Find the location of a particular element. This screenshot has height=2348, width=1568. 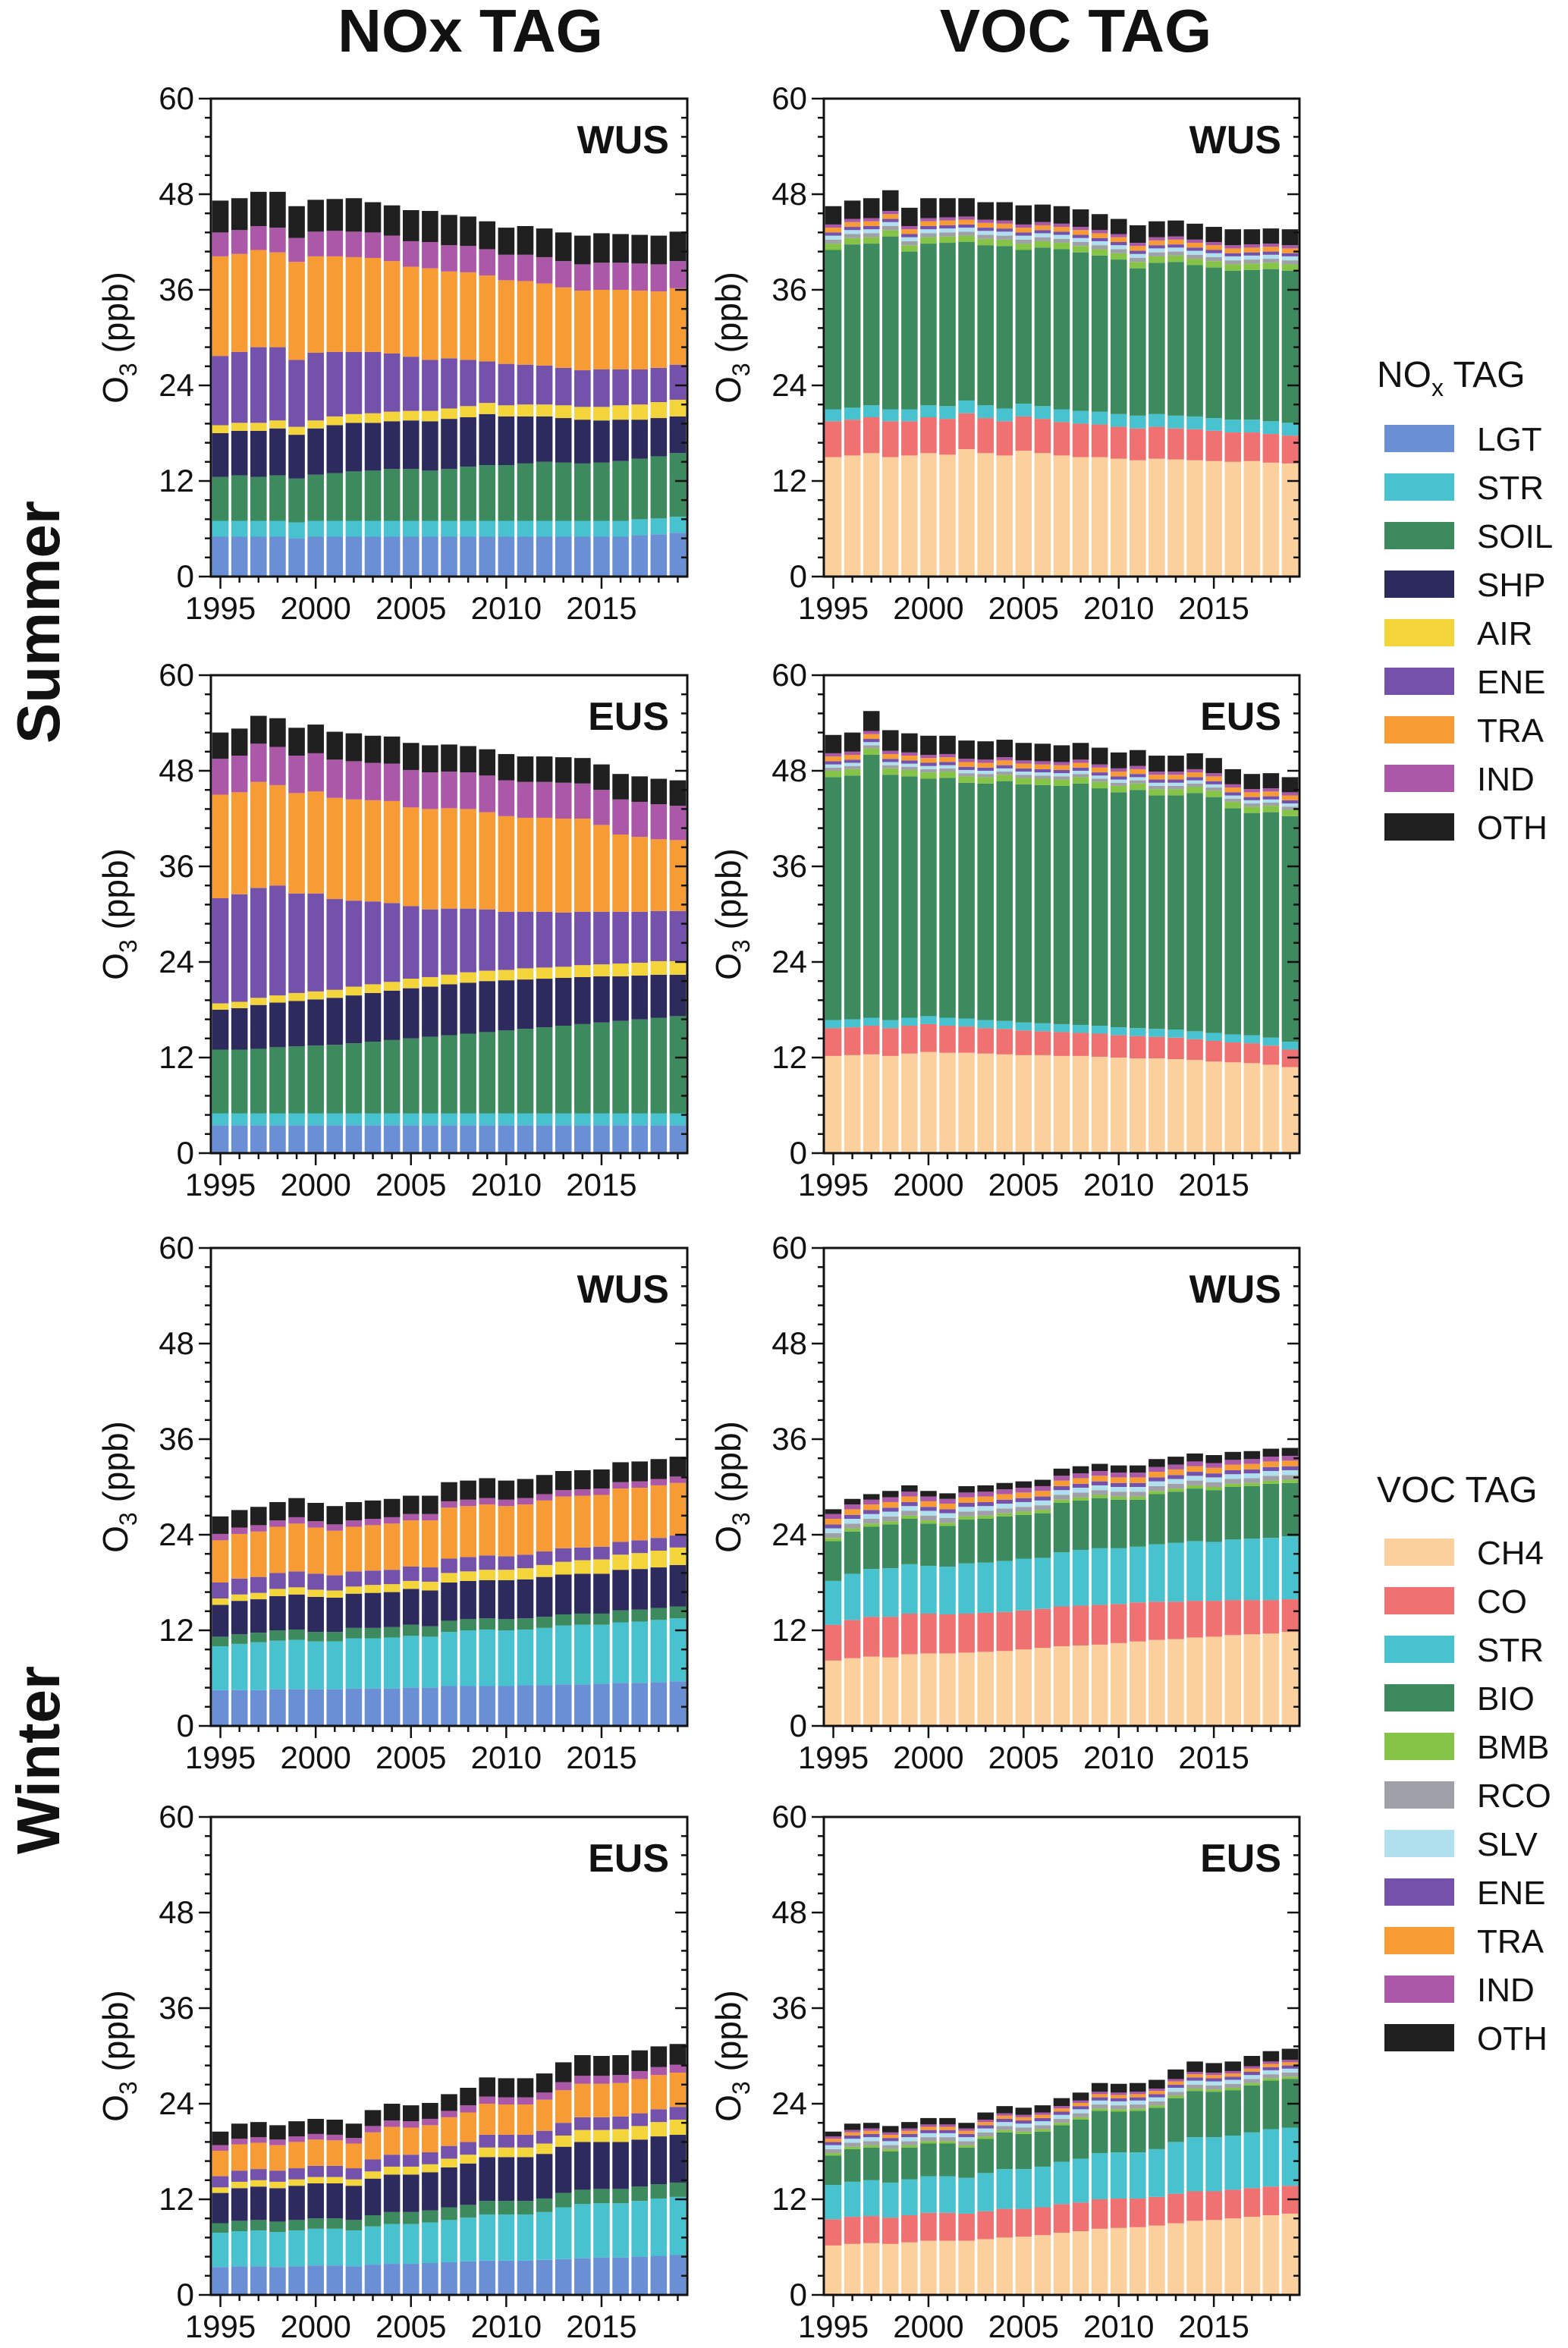

bar-segment-ene-2000 is located at coordinates (315, 2171).